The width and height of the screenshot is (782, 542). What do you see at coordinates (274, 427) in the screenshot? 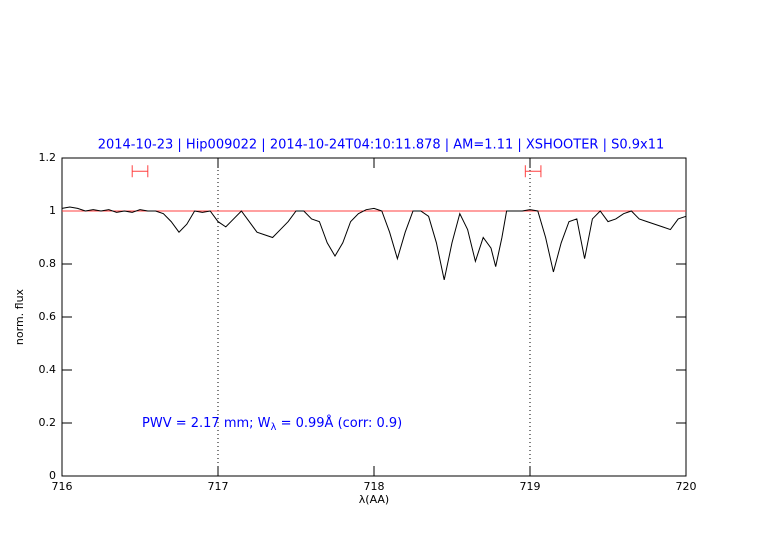
I see `annotation-sub: λ` at bounding box center [274, 427].